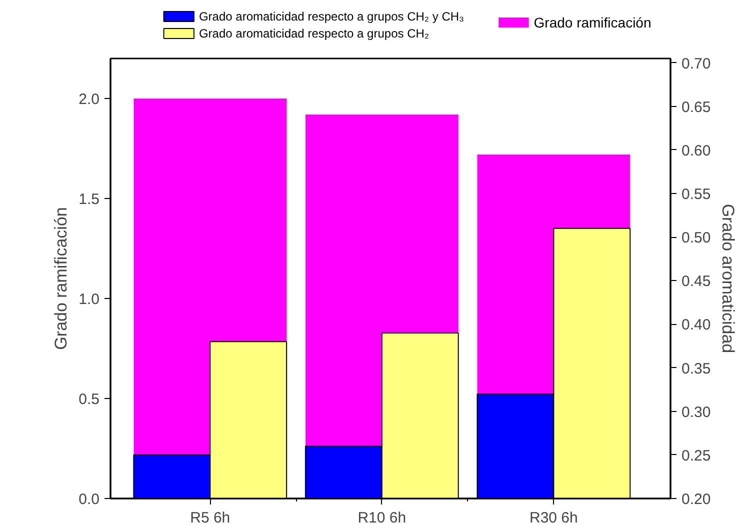  What do you see at coordinates (593, 22) in the screenshot?
I see `legend-label: Grado ramificación` at bounding box center [593, 22].